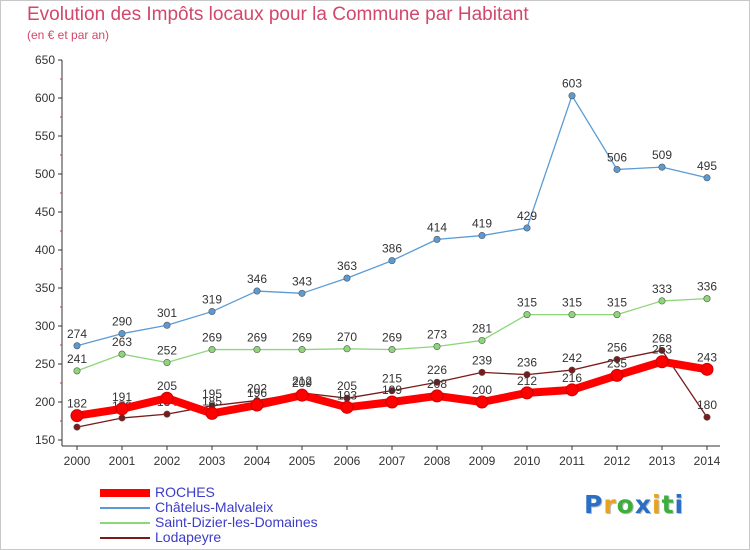  What do you see at coordinates (45, 440) in the screenshot?
I see `y-tick-label: 150` at bounding box center [45, 440].